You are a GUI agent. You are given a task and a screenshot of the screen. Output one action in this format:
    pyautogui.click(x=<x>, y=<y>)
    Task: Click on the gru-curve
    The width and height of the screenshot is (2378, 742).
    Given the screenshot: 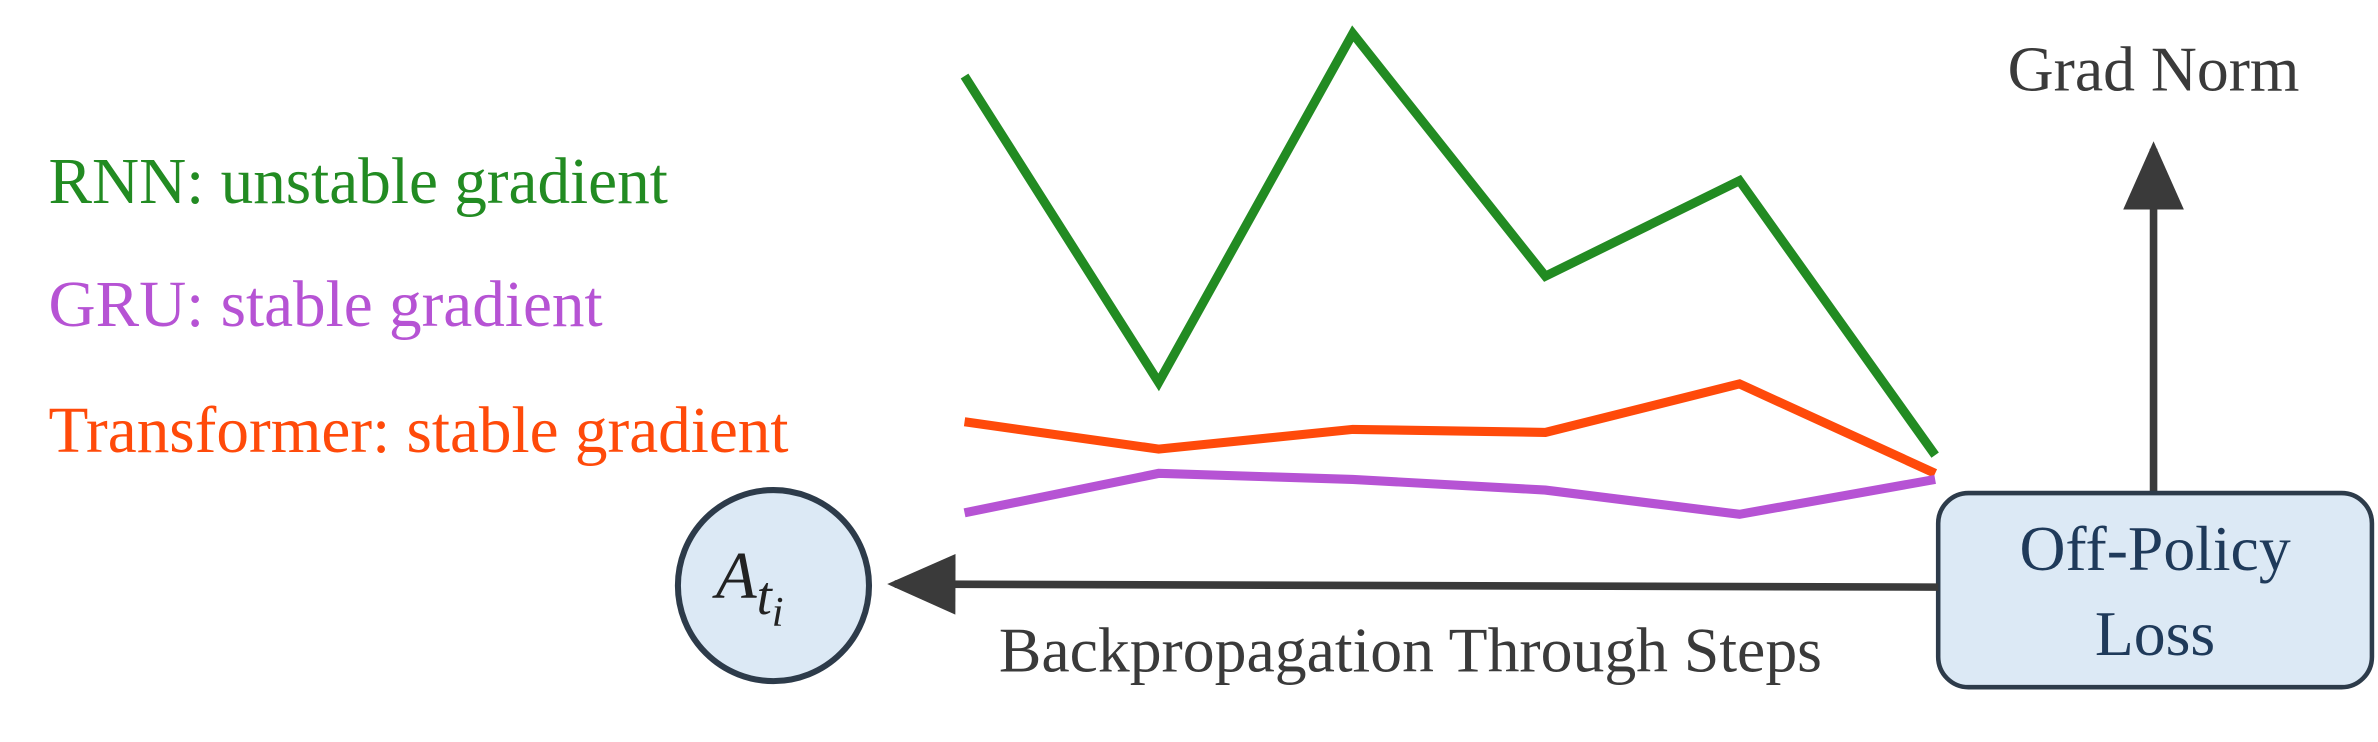 What is the action you would take?
    pyautogui.click(x=1449, y=493)
    